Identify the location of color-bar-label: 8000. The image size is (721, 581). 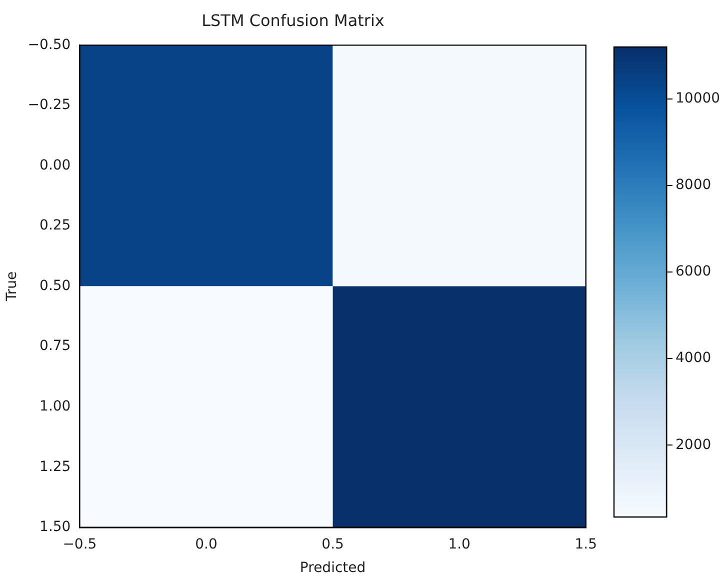
(694, 185).